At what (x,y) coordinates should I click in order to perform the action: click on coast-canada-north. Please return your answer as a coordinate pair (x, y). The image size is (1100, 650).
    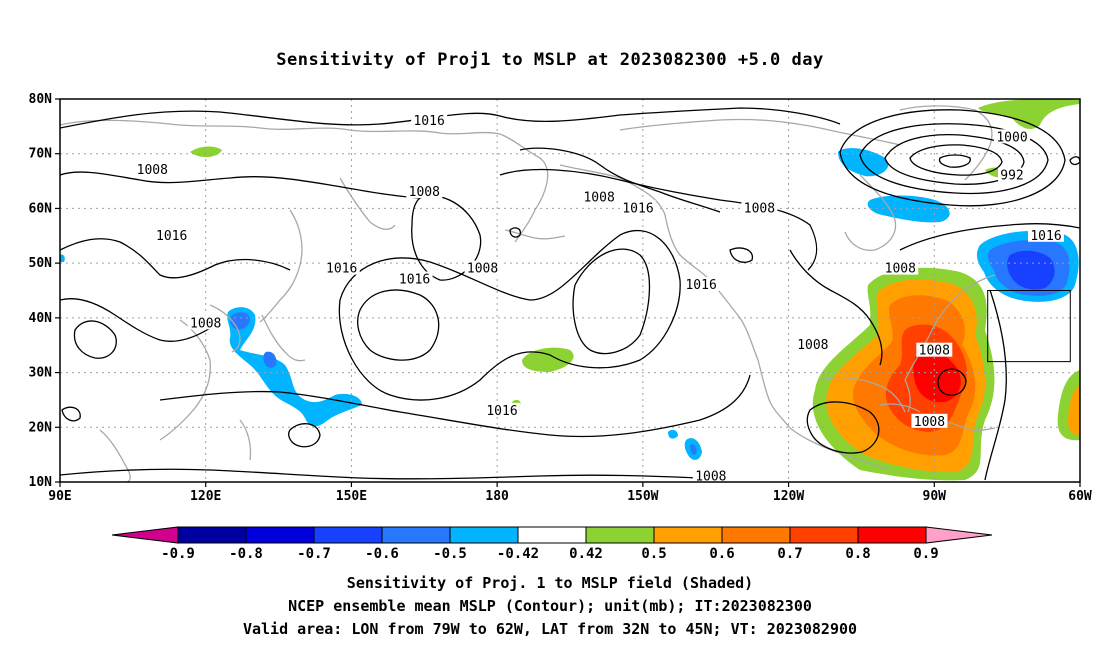
    Looking at the image, I should click on (760, 132).